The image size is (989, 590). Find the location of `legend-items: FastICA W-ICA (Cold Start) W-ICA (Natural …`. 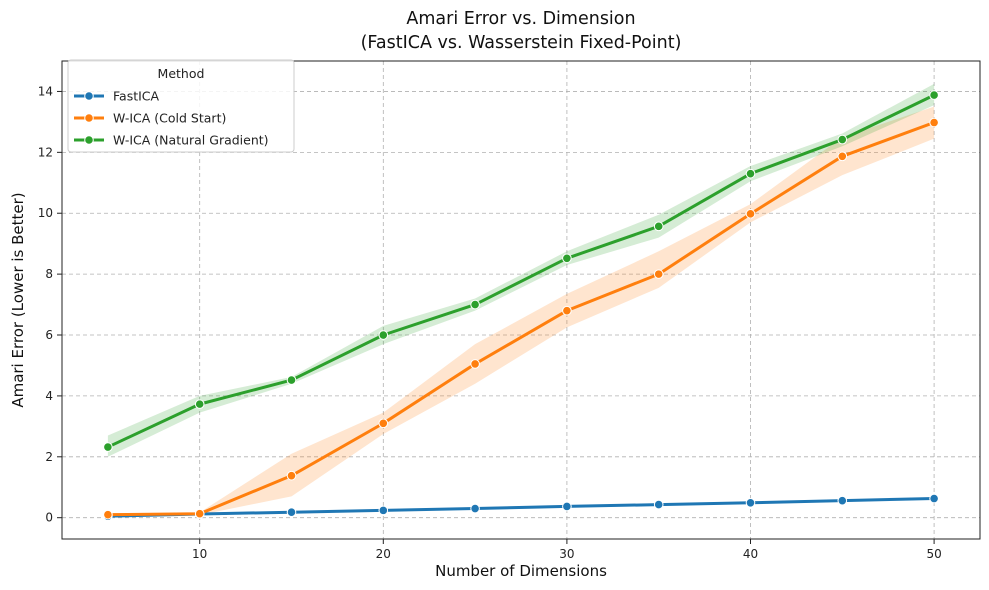

legend-items: FastICA W-ICA (Cold Start) W-ICA (Natural … is located at coordinates (171, 118).